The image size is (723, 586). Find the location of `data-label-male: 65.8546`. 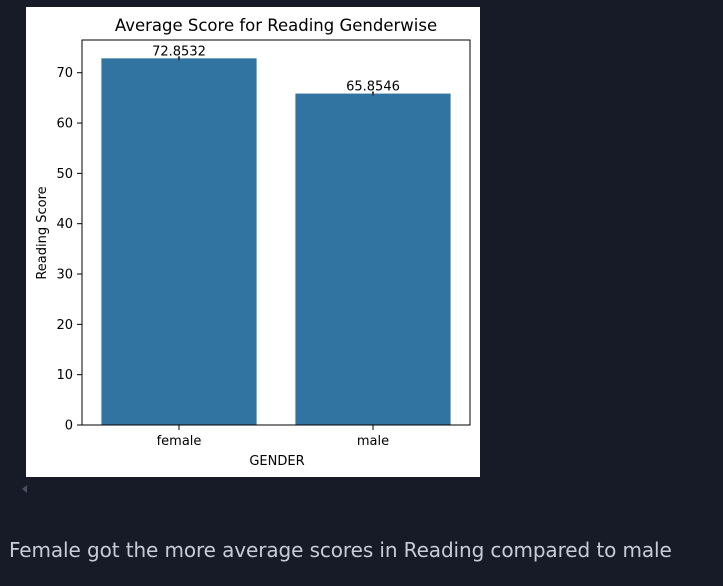

data-label-male: 65.8546 is located at coordinates (373, 87).